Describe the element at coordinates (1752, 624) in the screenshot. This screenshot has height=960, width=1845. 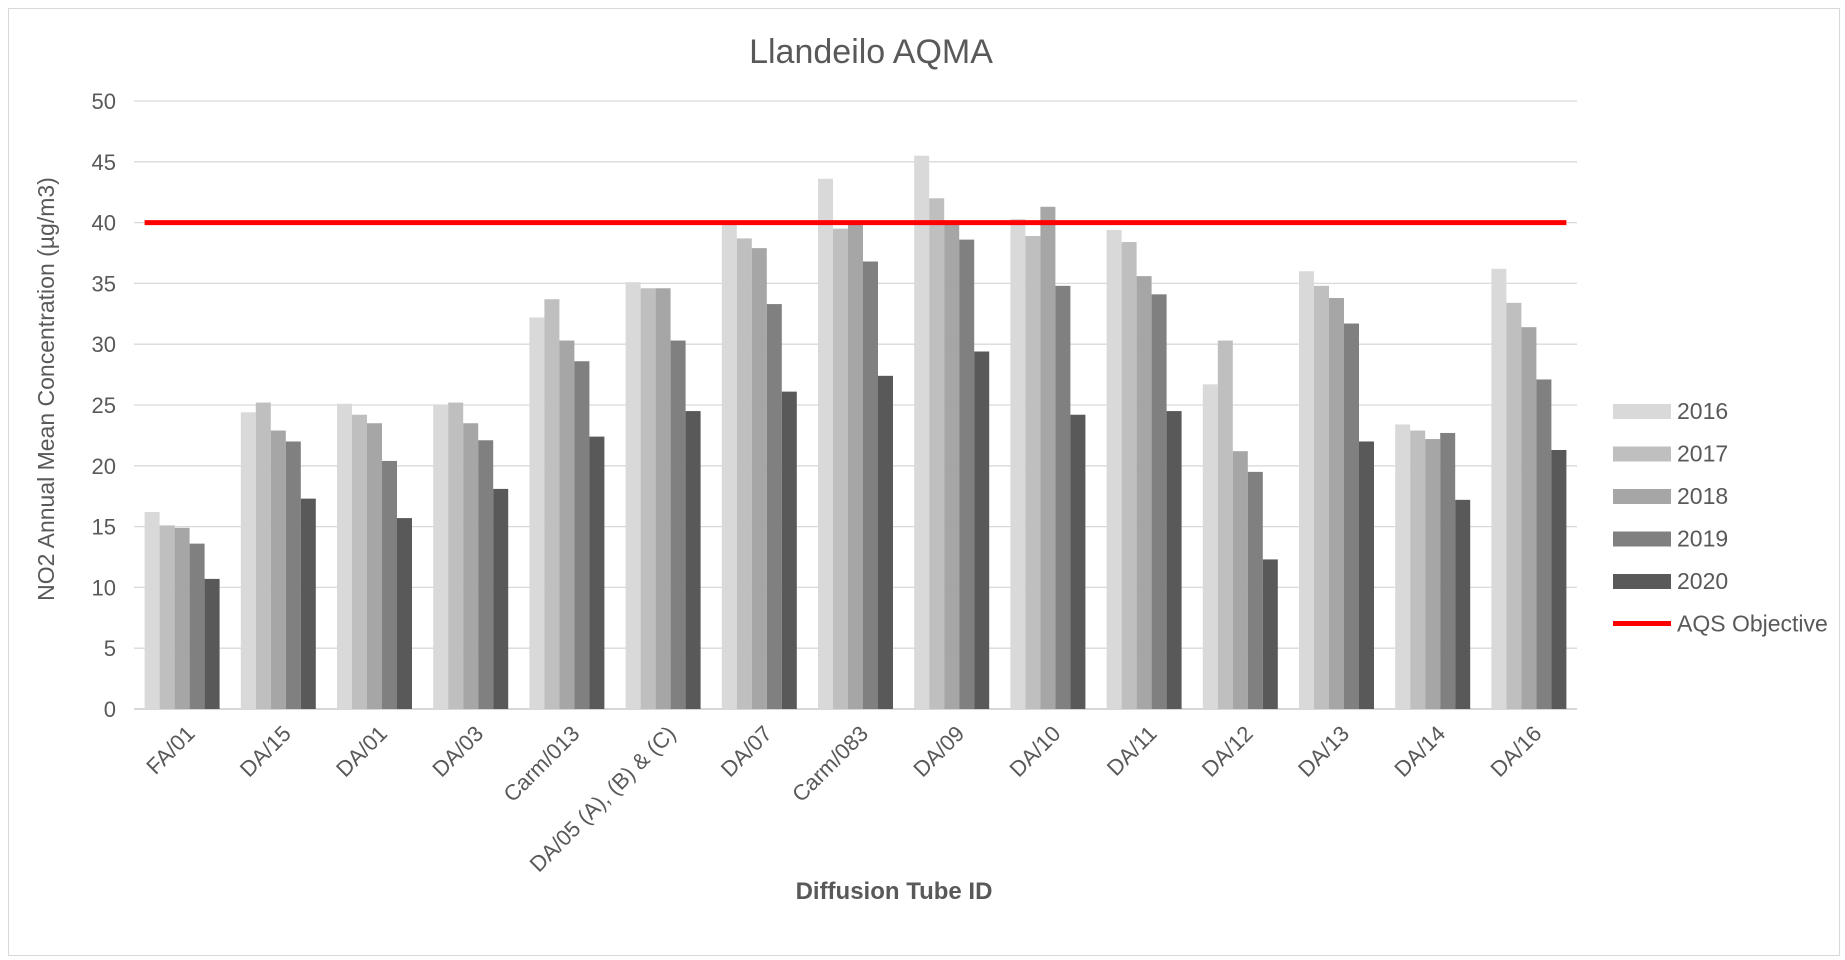
I see `legend-label: AQS Objective` at that location.